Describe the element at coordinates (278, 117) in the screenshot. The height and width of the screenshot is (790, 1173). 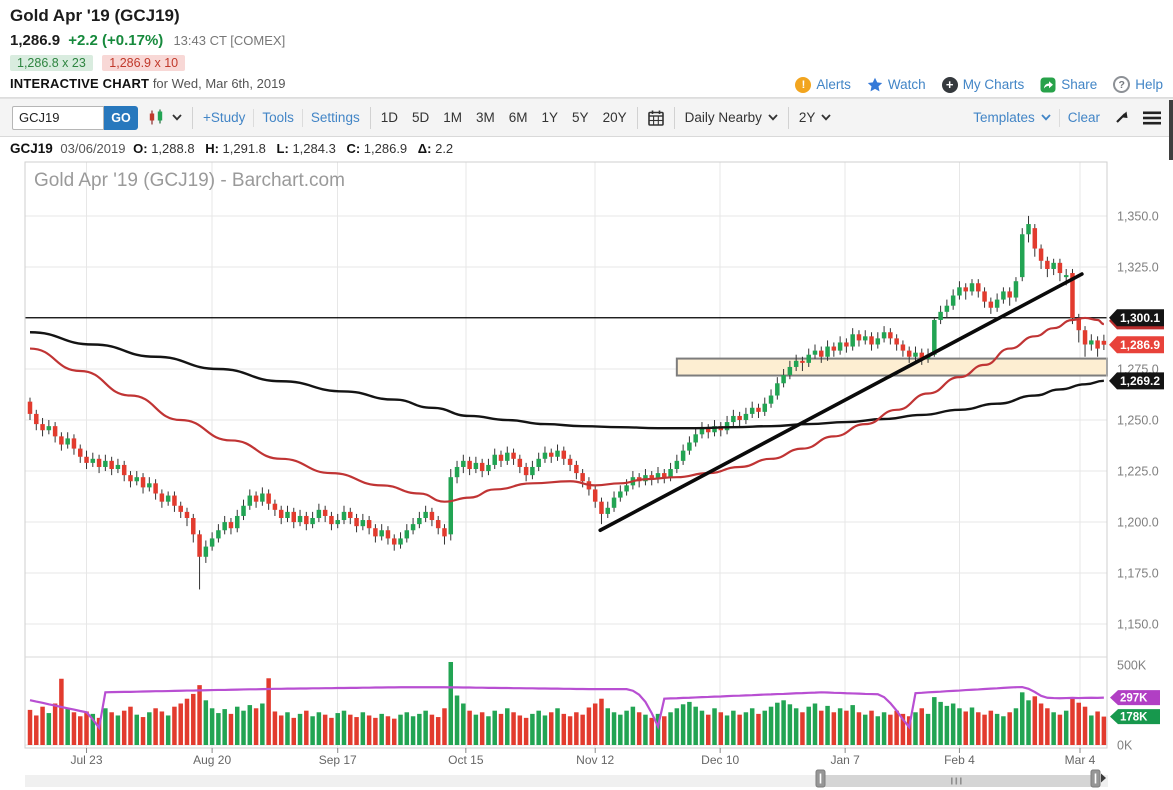
I see `tools-button: Tools` at that location.